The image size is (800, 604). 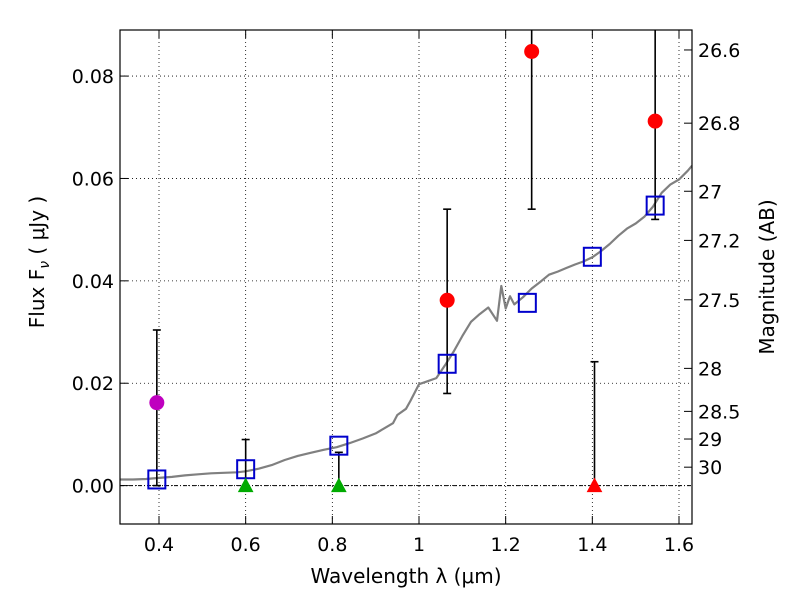 I want to click on x-tick-label: 0.4, so click(x=159, y=545).